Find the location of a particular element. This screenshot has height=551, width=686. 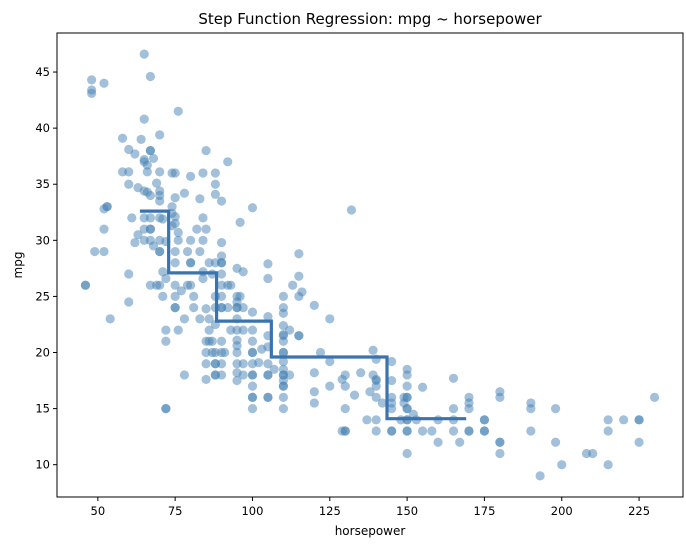

y-tick-label: 40 is located at coordinates (42, 128).